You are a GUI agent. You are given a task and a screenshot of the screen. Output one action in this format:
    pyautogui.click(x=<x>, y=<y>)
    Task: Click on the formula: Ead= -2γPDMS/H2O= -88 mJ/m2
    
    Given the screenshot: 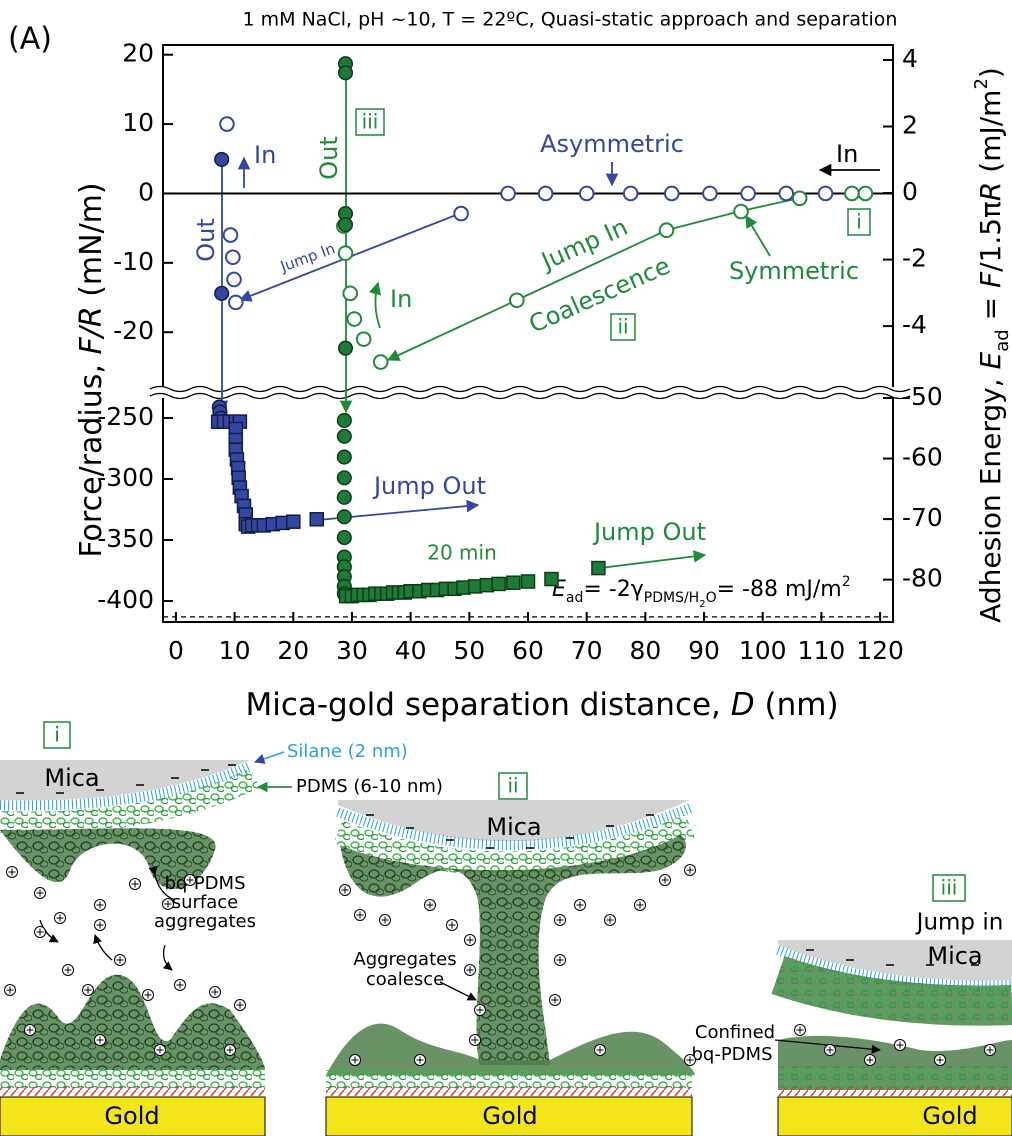 What is the action you would take?
    pyautogui.click(x=701, y=592)
    